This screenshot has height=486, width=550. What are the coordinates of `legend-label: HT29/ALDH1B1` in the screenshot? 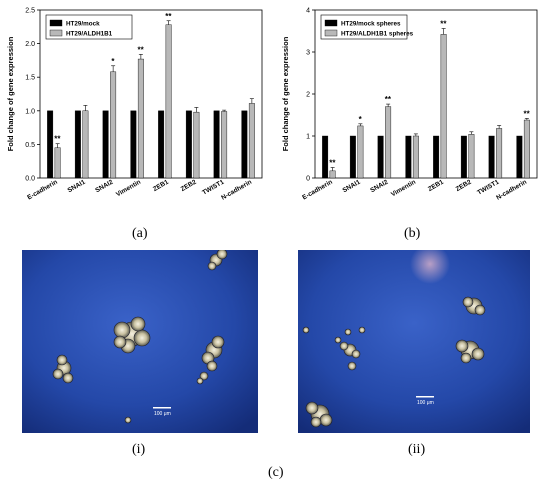 It's located at (89, 34).